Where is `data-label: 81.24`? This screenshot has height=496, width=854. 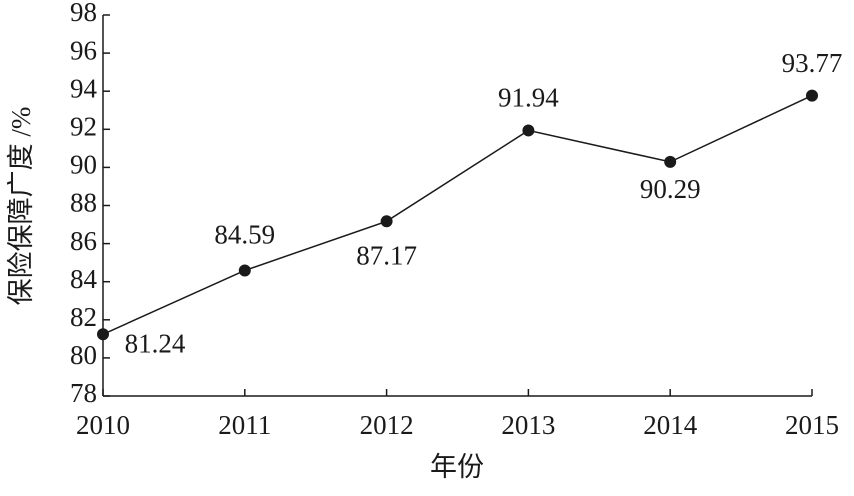 data-label: 81.24 is located at coordinates (155, 343).